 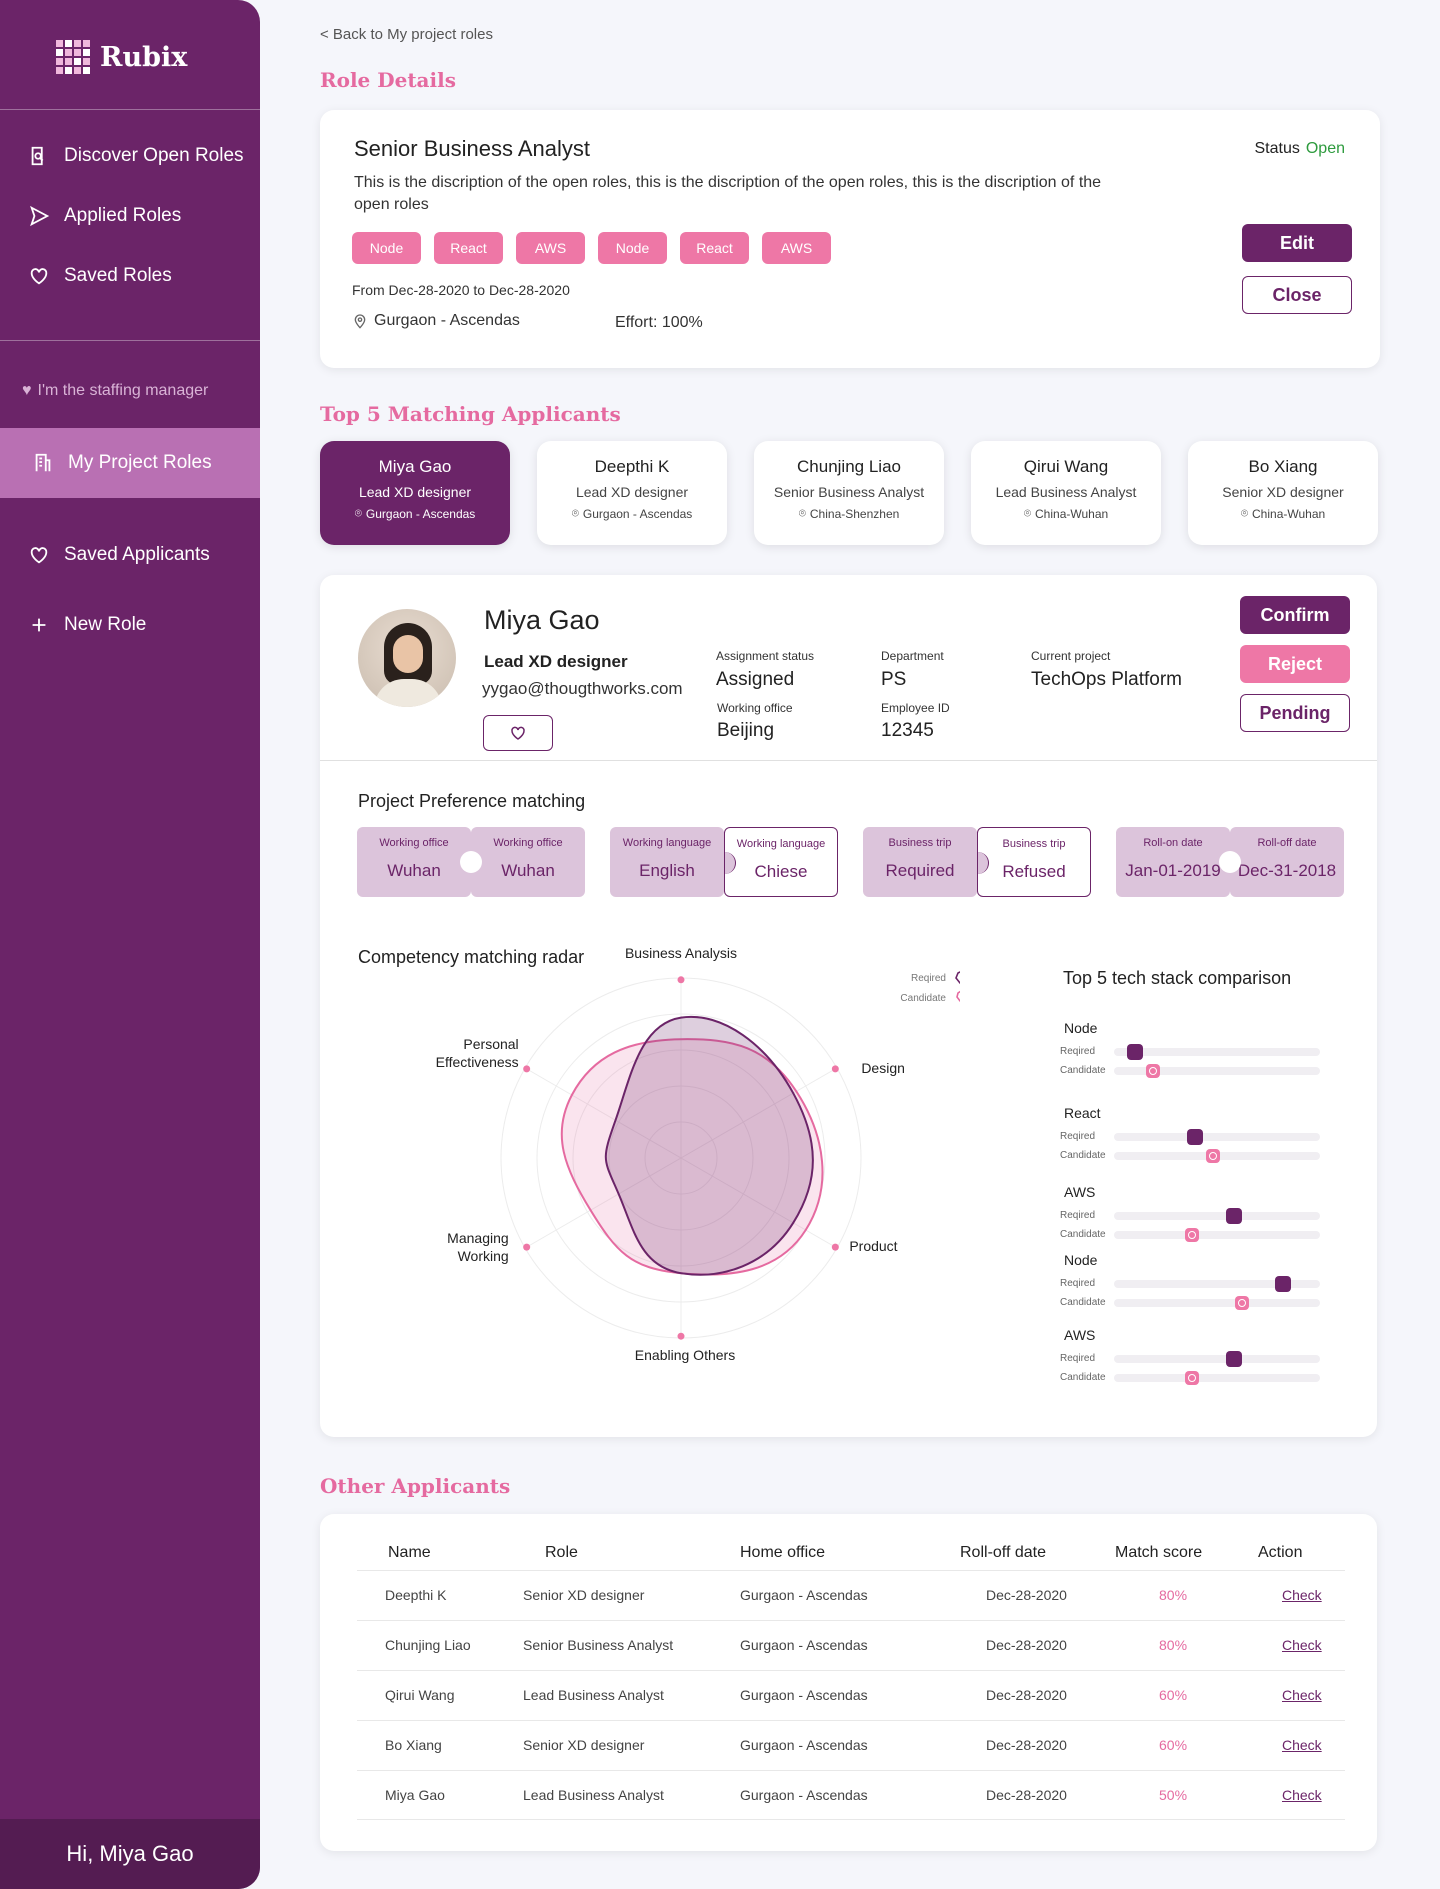 I want to click on employee-id-label: Employee ID, so click(x=915, y=708).